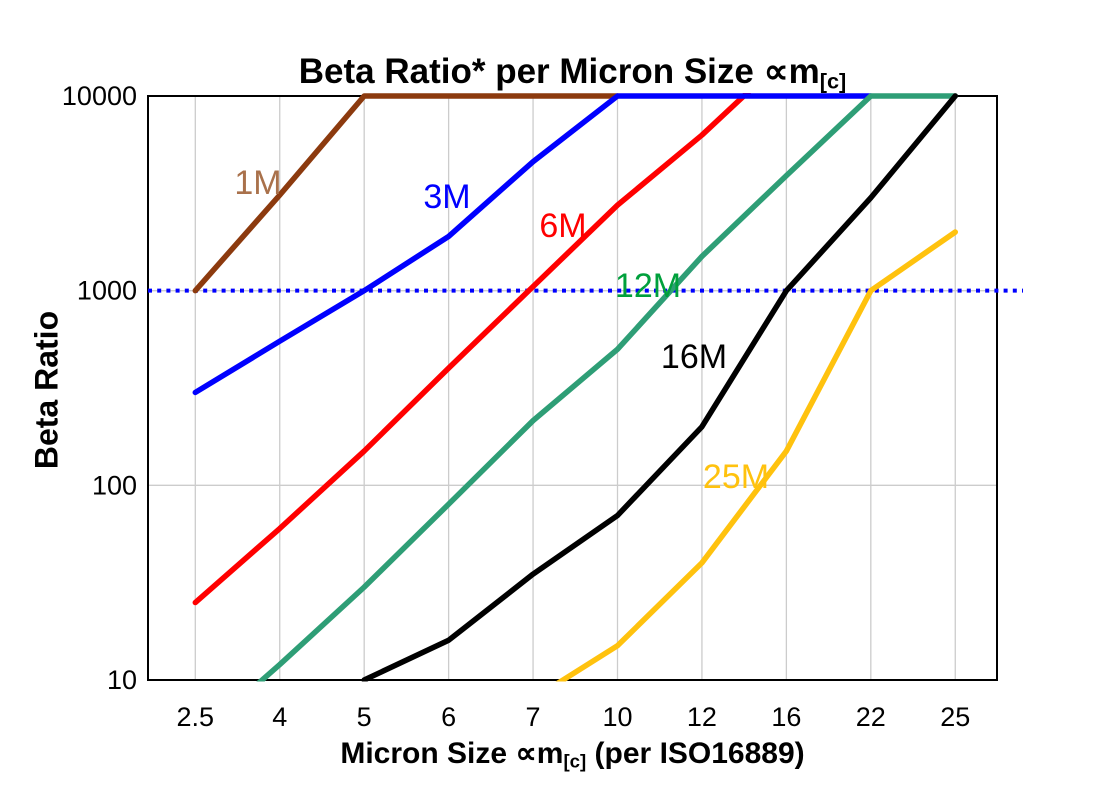 This screenshot has height=788, width=1110. What do you see at coordinates (452, 753) in the screenshot?
I see `x-axis-title-main: Micron Size ∝m` at bounding box center [452, 753].